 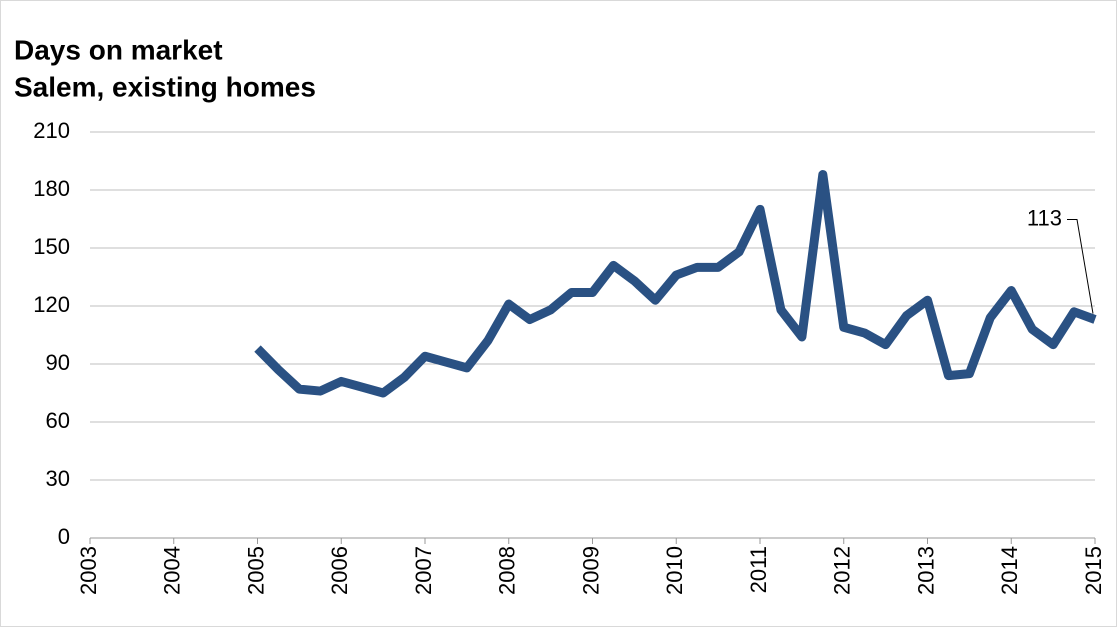 I want to click on y-tick-label: 30, so click(x=58, y=478).